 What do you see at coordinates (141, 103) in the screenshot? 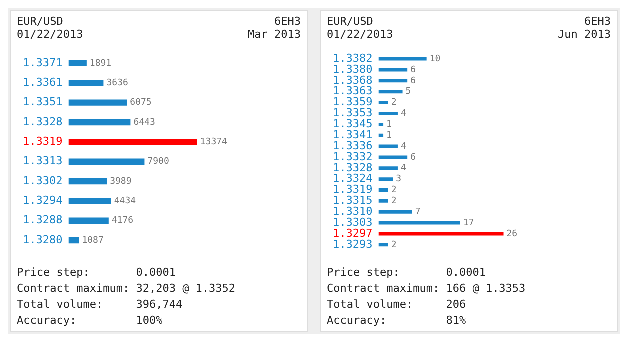
I see `data-label: 6075` at bounding box center [141, 103].